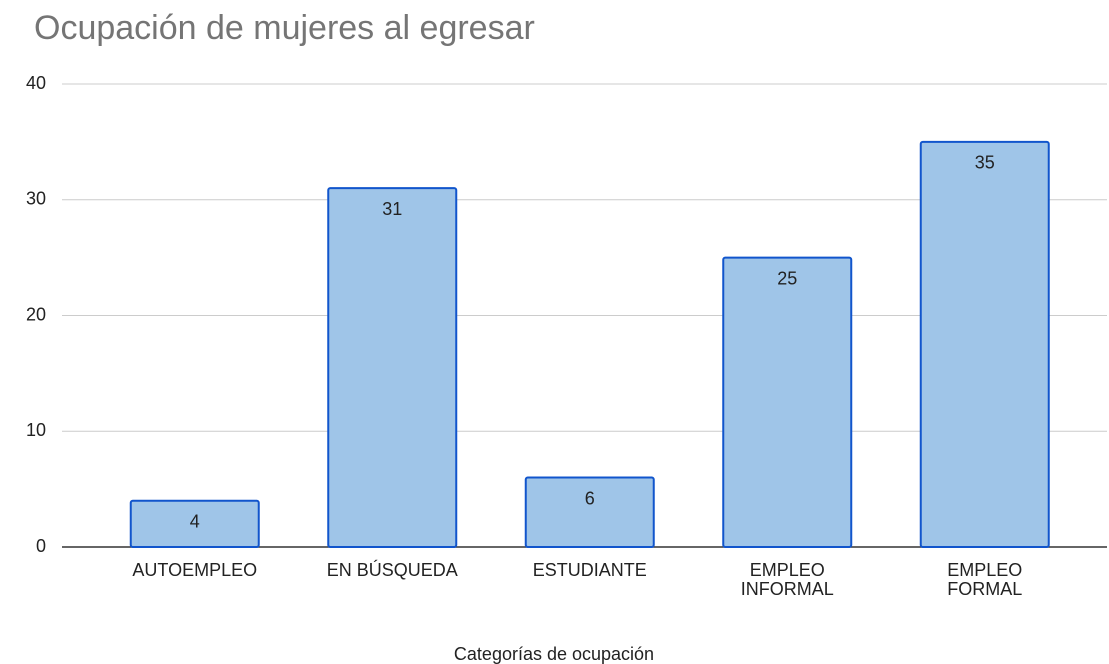 The width and height of the screenshot is (1109, 664). What do you see at coordinates (36, 83) in the screenshot?
I see `y-tick-label: 40` at bounding box center [36, 83].